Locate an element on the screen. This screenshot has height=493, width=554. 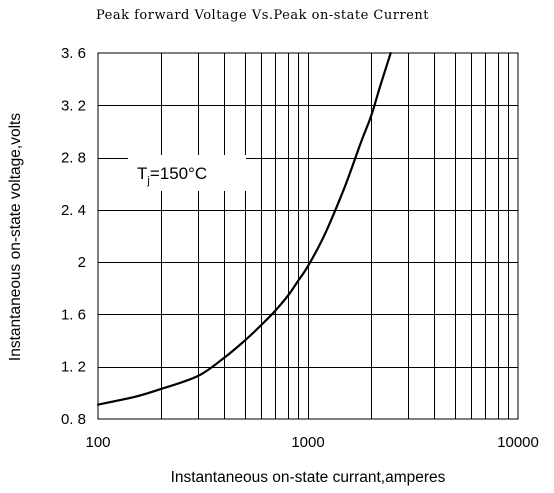
y-tick-label: 0. 8 is located at coordinates (73, 419).